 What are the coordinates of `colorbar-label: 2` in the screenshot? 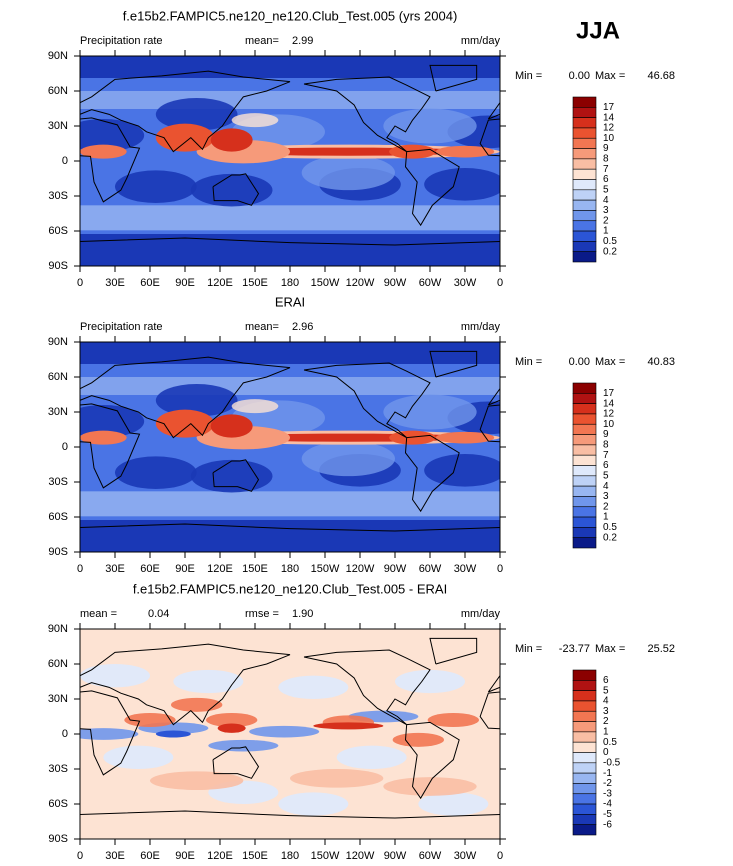 It's located at (606, 220).